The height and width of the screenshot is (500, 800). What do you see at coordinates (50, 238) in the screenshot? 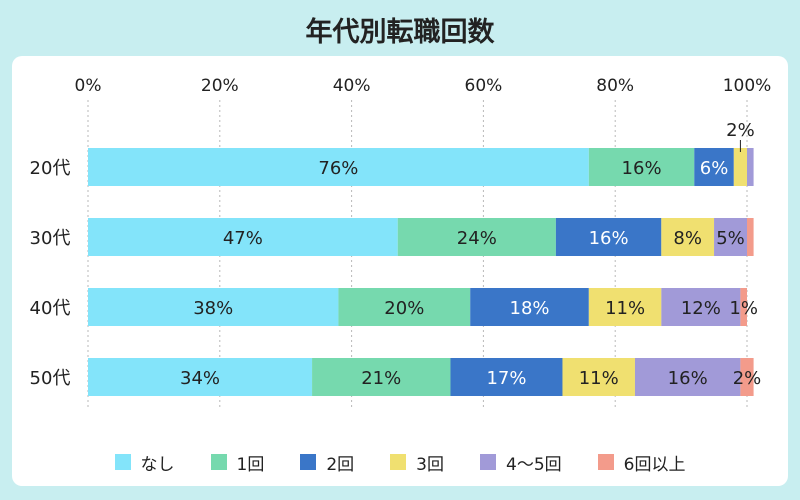
I see `category-label: 30代` at bounding box center [50, 238].